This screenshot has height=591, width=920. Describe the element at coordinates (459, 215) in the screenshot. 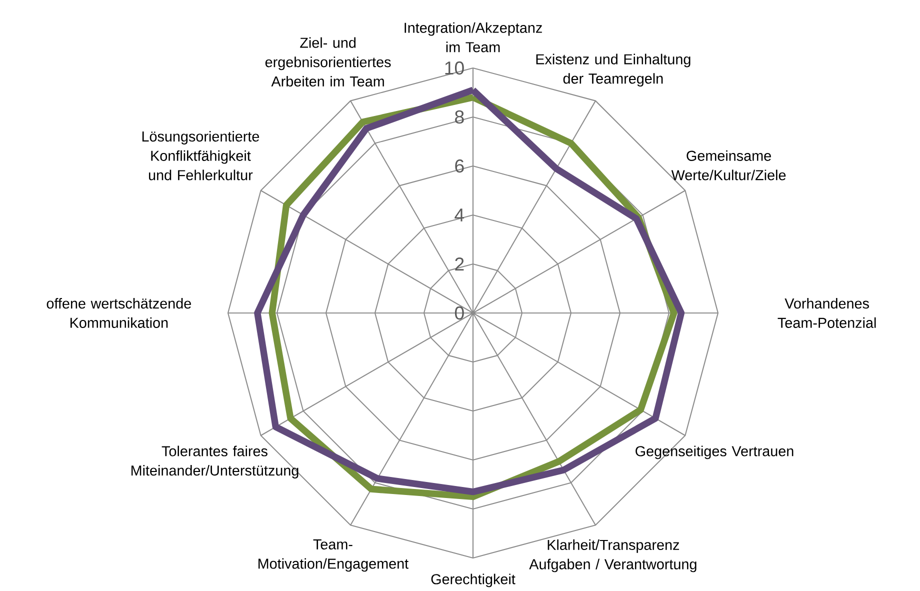

I see `y-tick-label: 4` at that location.